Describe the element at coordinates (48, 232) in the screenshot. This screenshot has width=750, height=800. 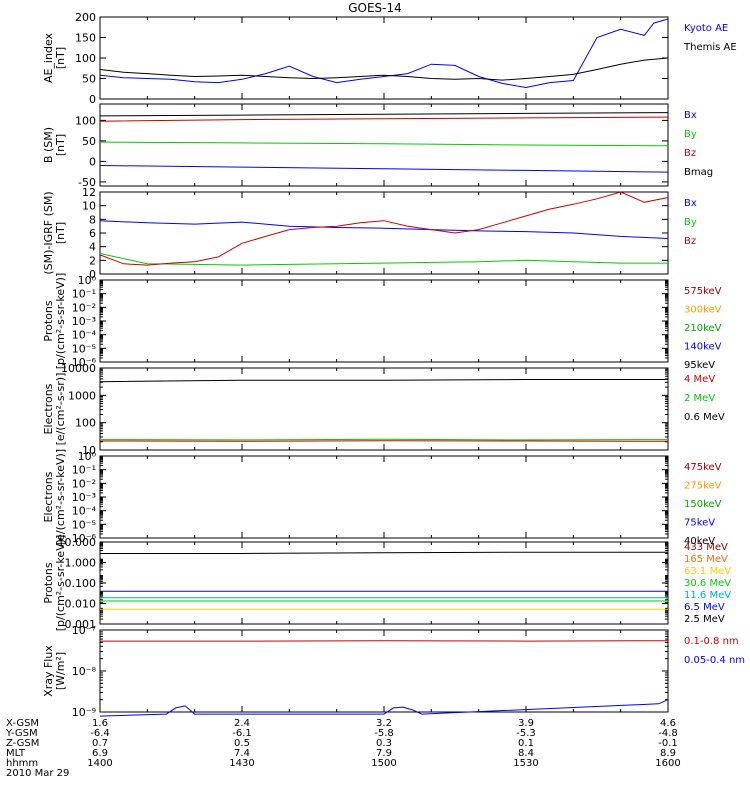
I see `y-axis-label: (SM)-IGRF (SM)` at that location.